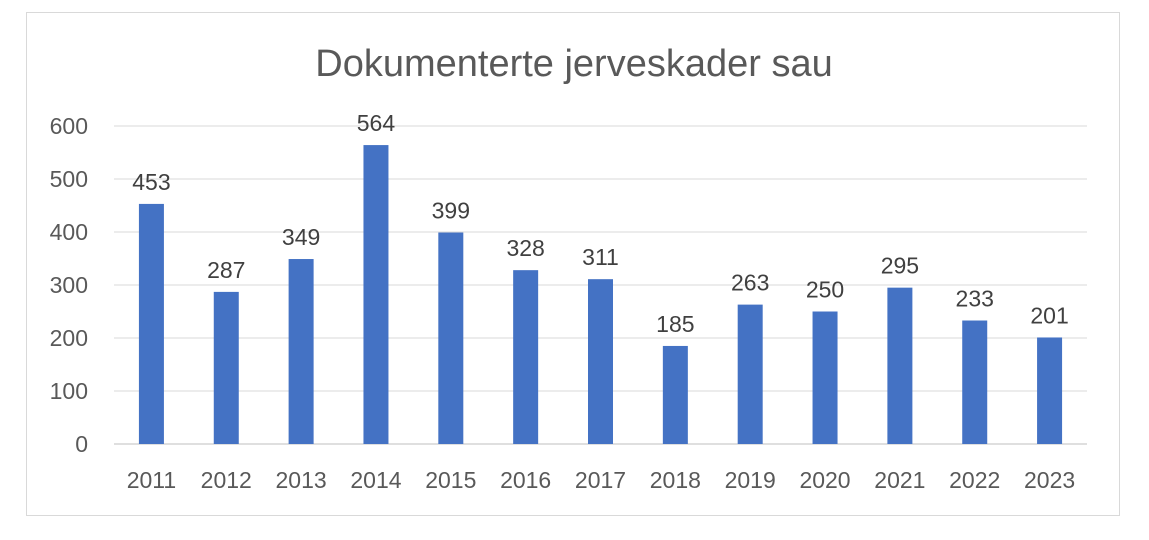 The height and width of the screenshot is (540, 1149). Describe the element at coordinates (824, 480) in the screenshot. I see `x-tick-label: 2020` at that location.